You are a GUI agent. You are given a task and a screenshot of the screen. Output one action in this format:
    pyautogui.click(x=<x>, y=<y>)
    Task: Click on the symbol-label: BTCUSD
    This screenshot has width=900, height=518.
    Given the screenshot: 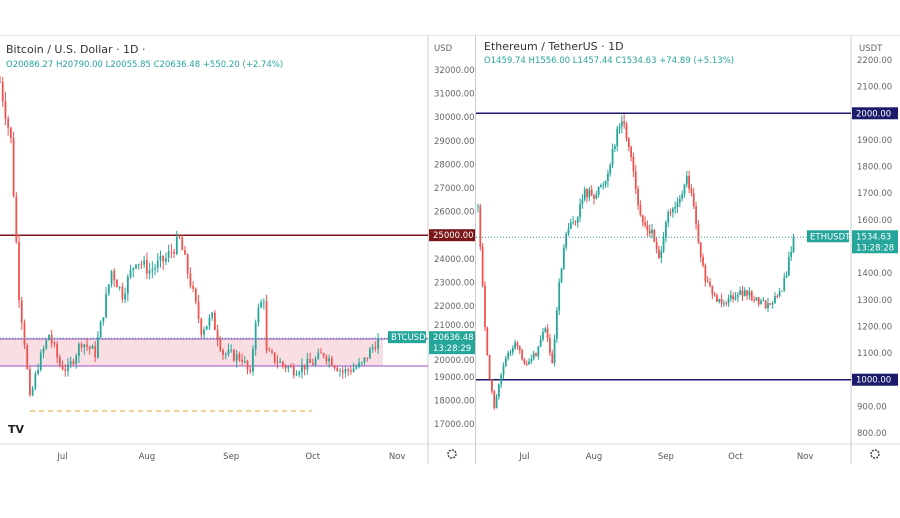 What is the action you would take?
    pyautogui.click(x=408, y=338)
    